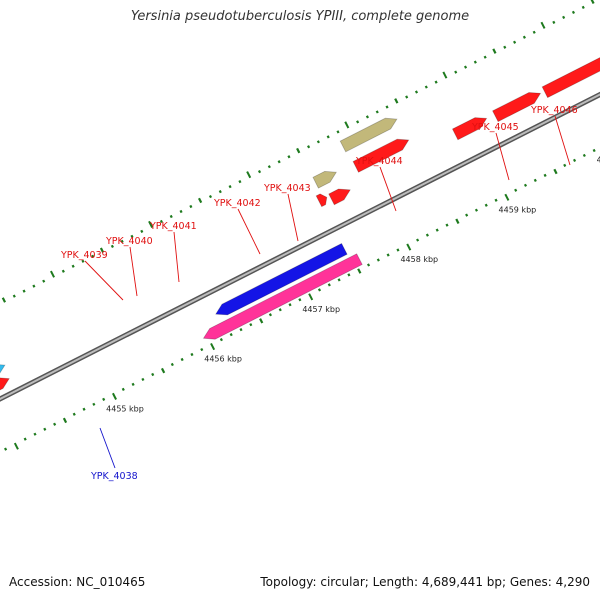 This screenshot has width=600, height=600. Describe the element at coordinates (173, 226) in the screenshot. I see `gene-label-ypk-4041: YPK_4041` at that location.